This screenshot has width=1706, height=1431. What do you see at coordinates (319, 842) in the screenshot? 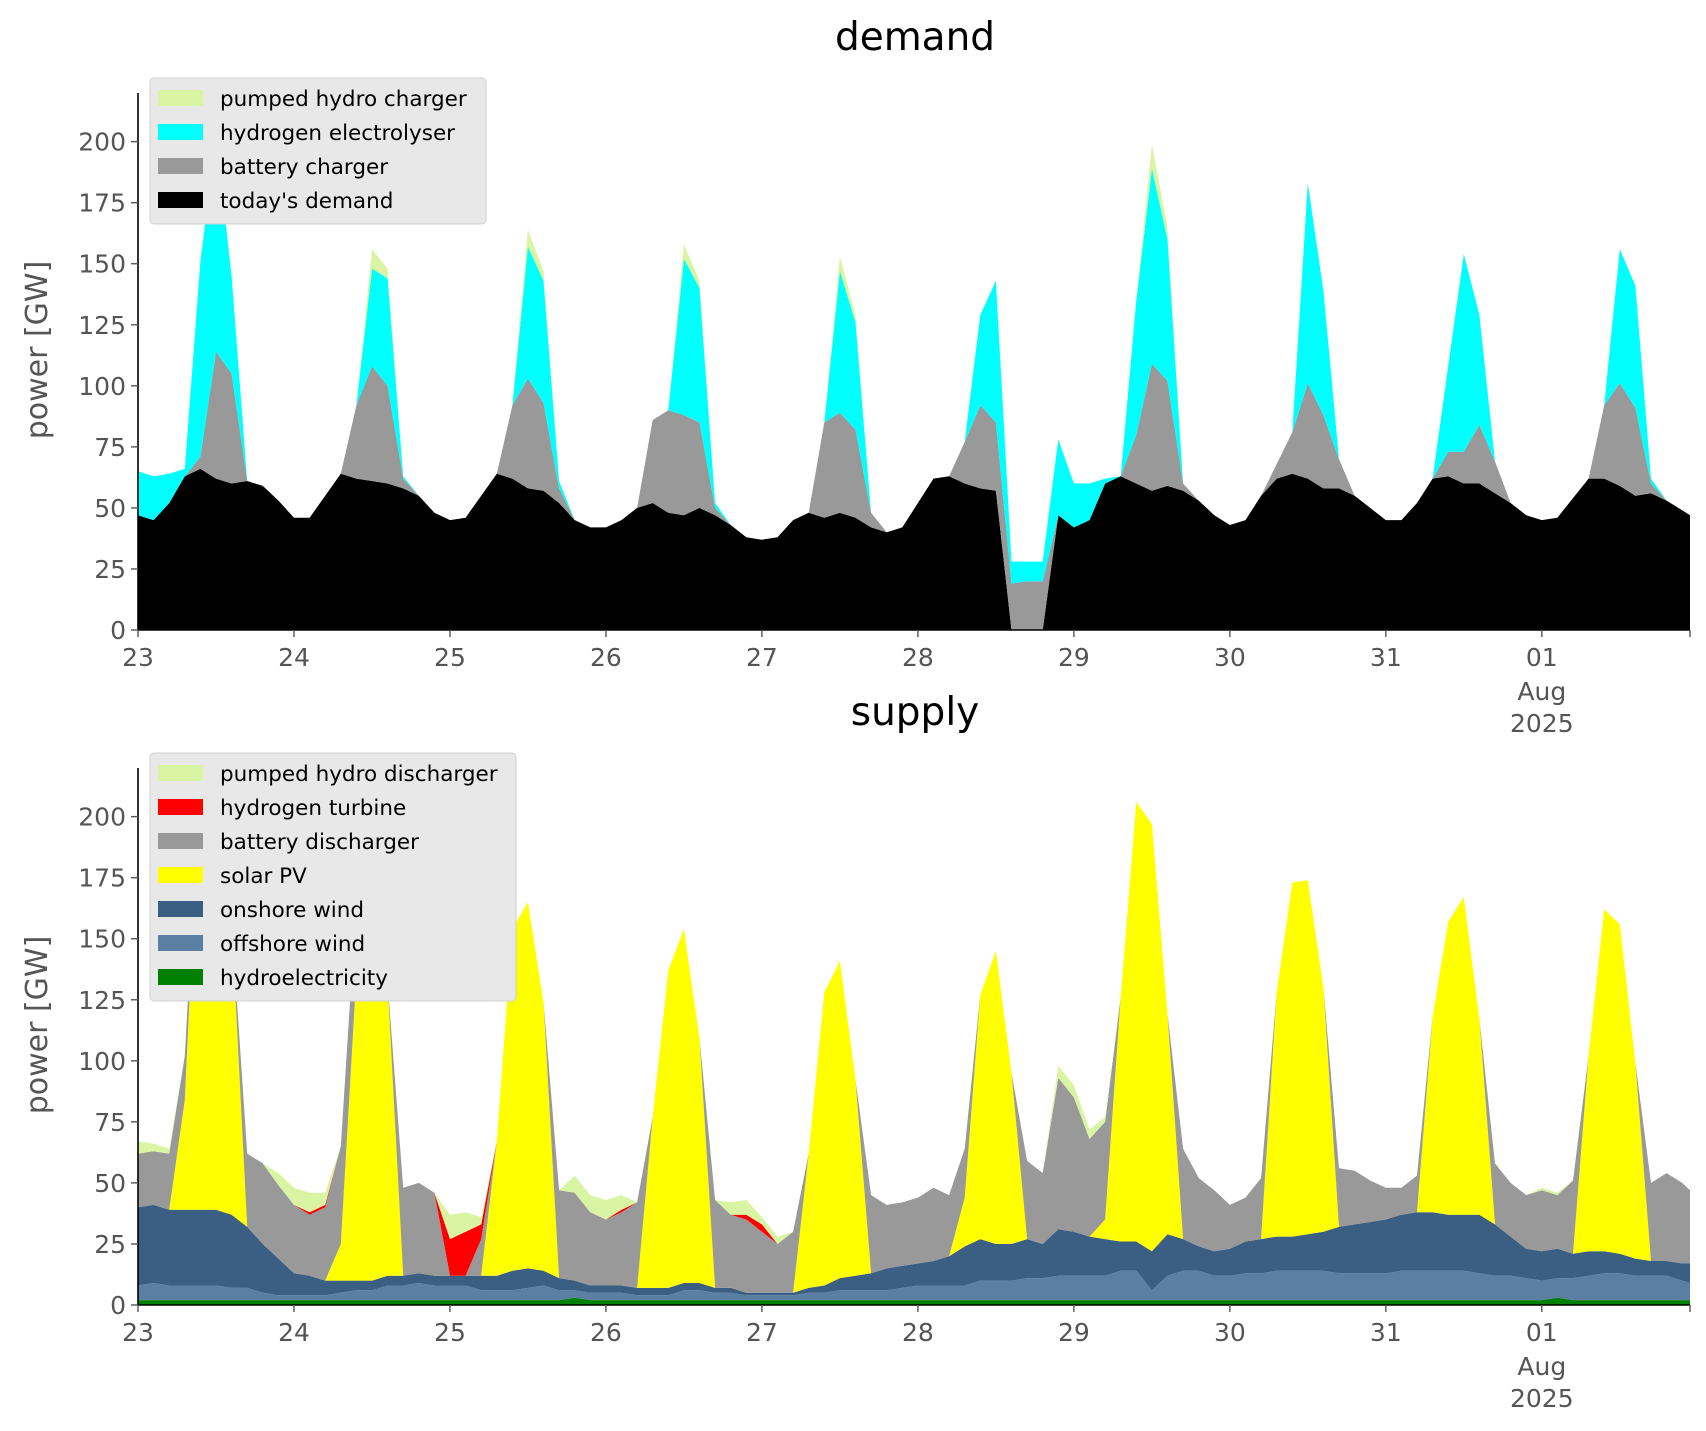
I see `legend-label-battery-discharger: battery discharger` at bounding box center [319, 842].